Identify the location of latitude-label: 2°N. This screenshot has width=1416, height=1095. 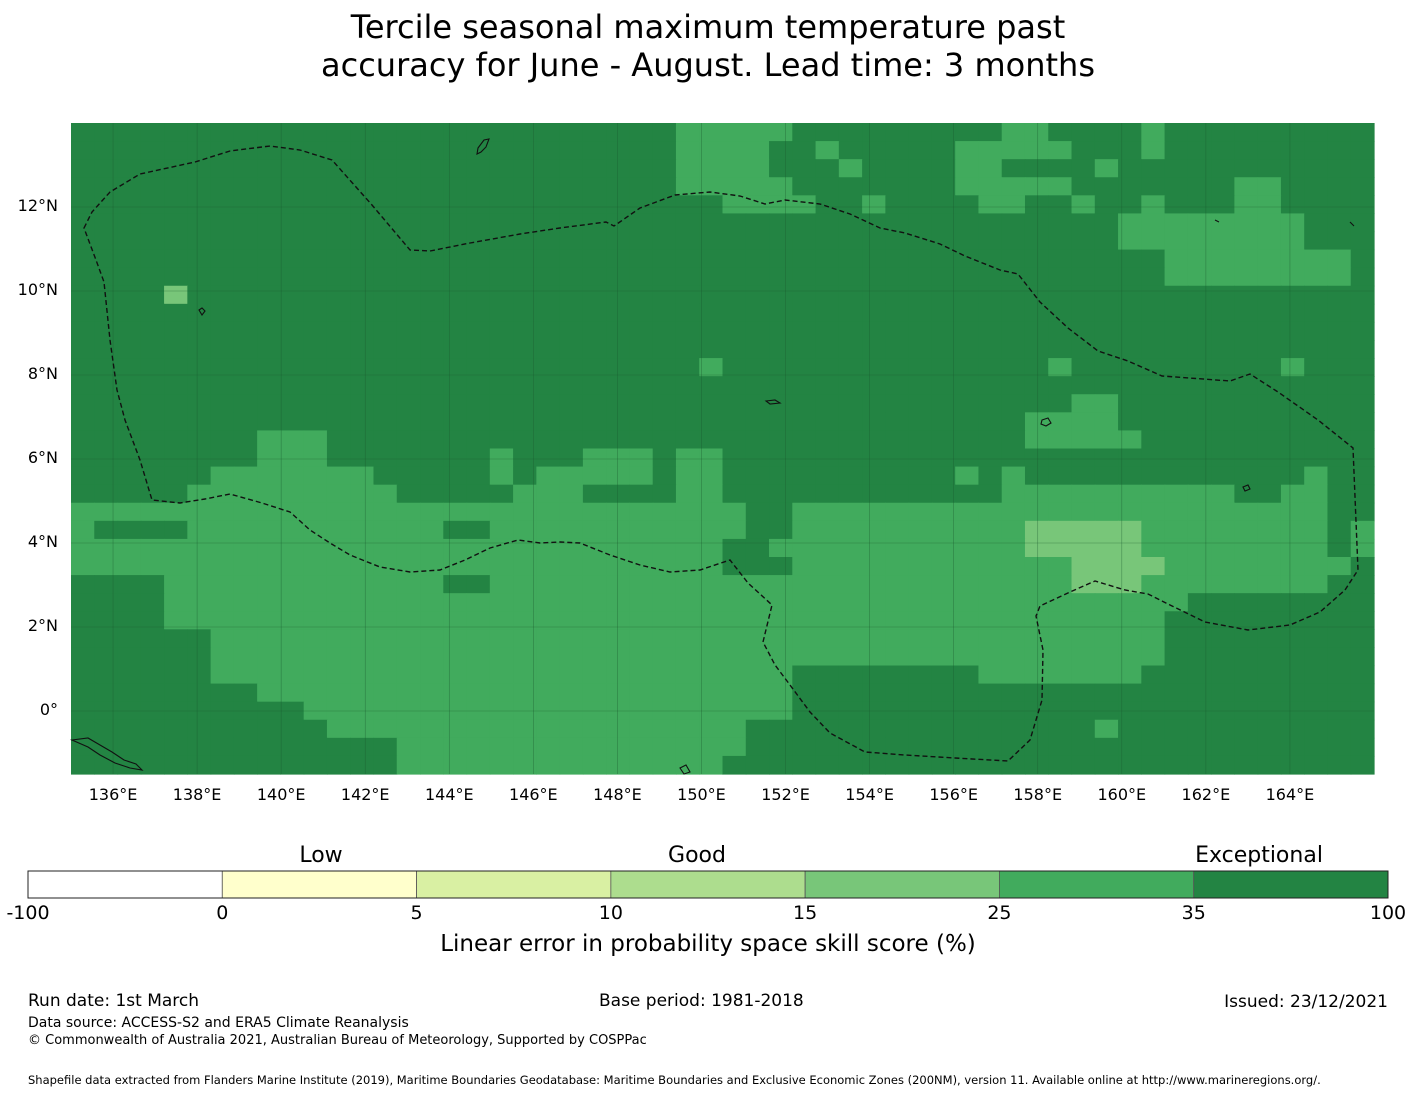
(42, 625).